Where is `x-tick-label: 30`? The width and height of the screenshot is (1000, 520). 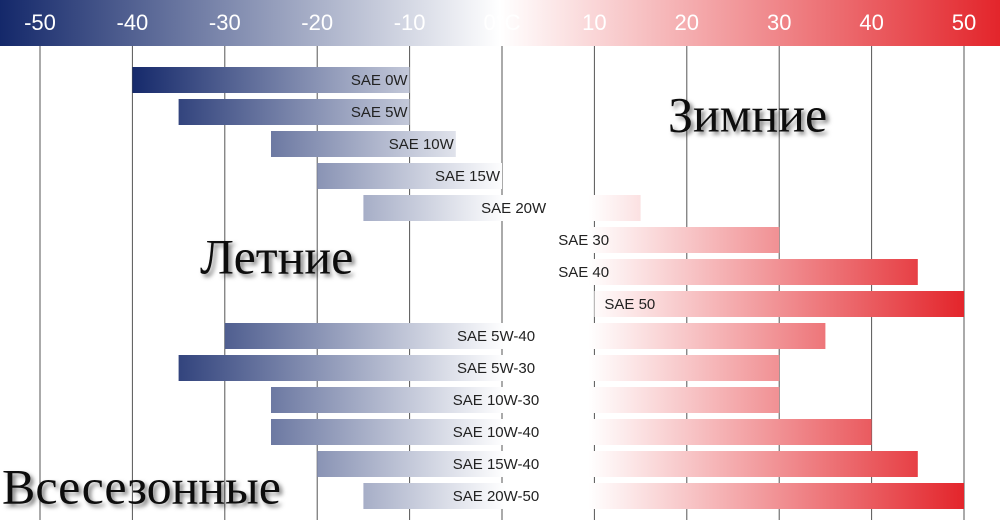 x-tick-label: 30 is located at coordinates (779, 22).